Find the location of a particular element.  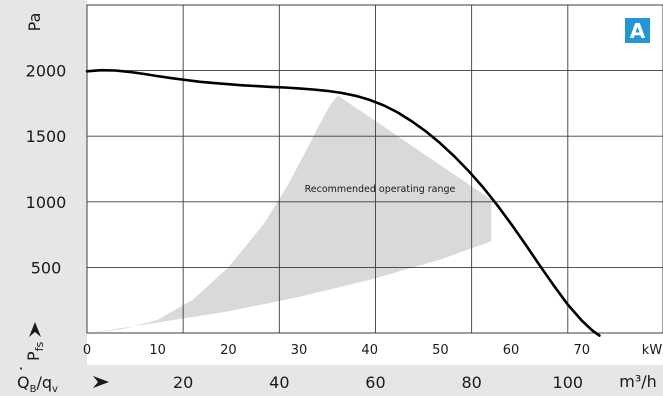

x-axis-title-main: Q is located at coordinates (23, 382).